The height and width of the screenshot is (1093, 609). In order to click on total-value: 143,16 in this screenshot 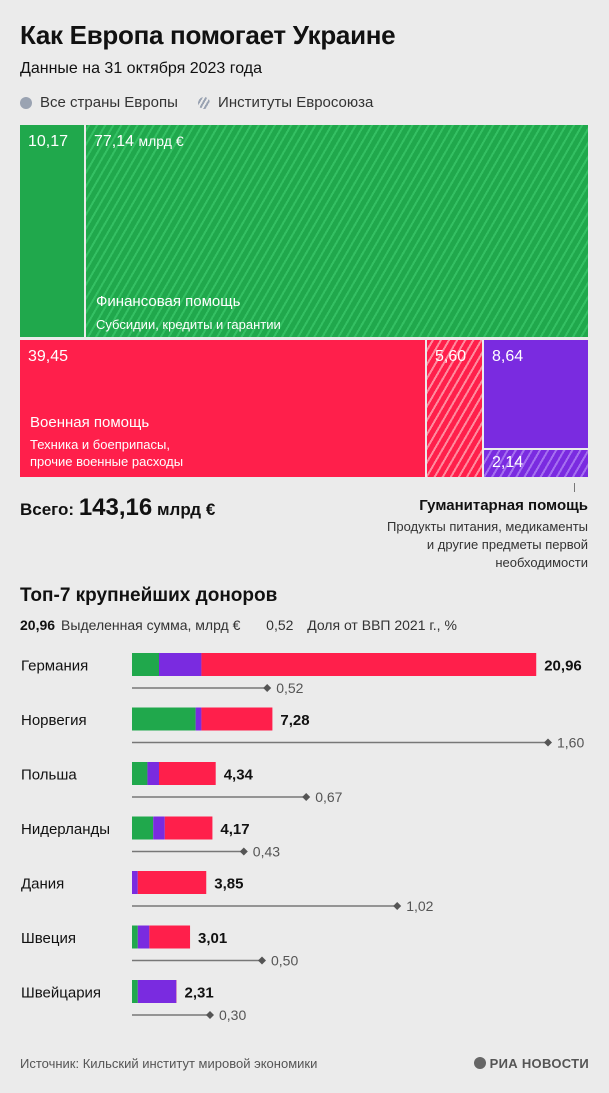, I will do `click(115, 507)`.